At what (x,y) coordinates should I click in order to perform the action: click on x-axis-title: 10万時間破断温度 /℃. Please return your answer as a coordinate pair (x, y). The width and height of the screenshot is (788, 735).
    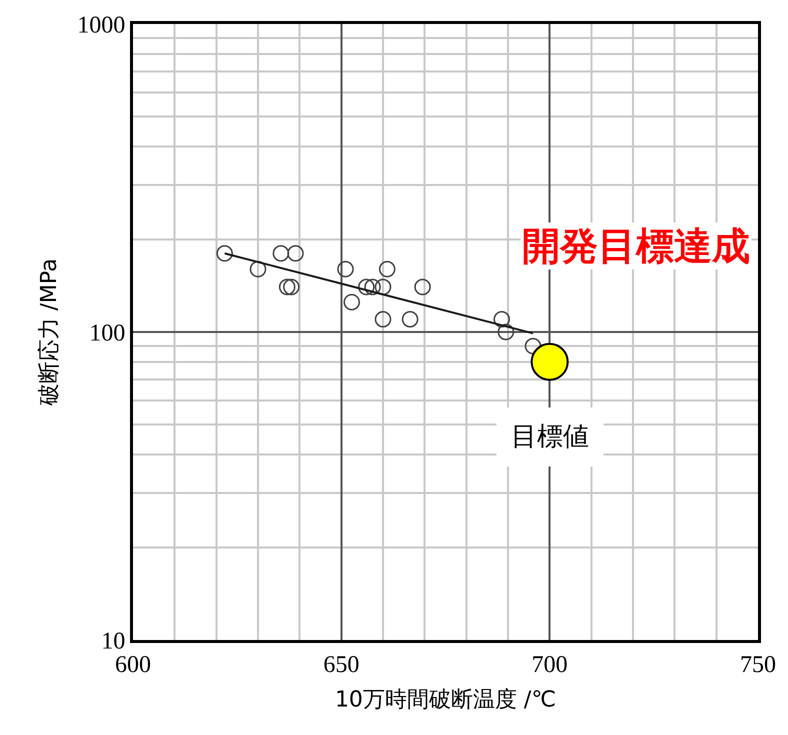
    Looking at the image, I should click on (445, 700).